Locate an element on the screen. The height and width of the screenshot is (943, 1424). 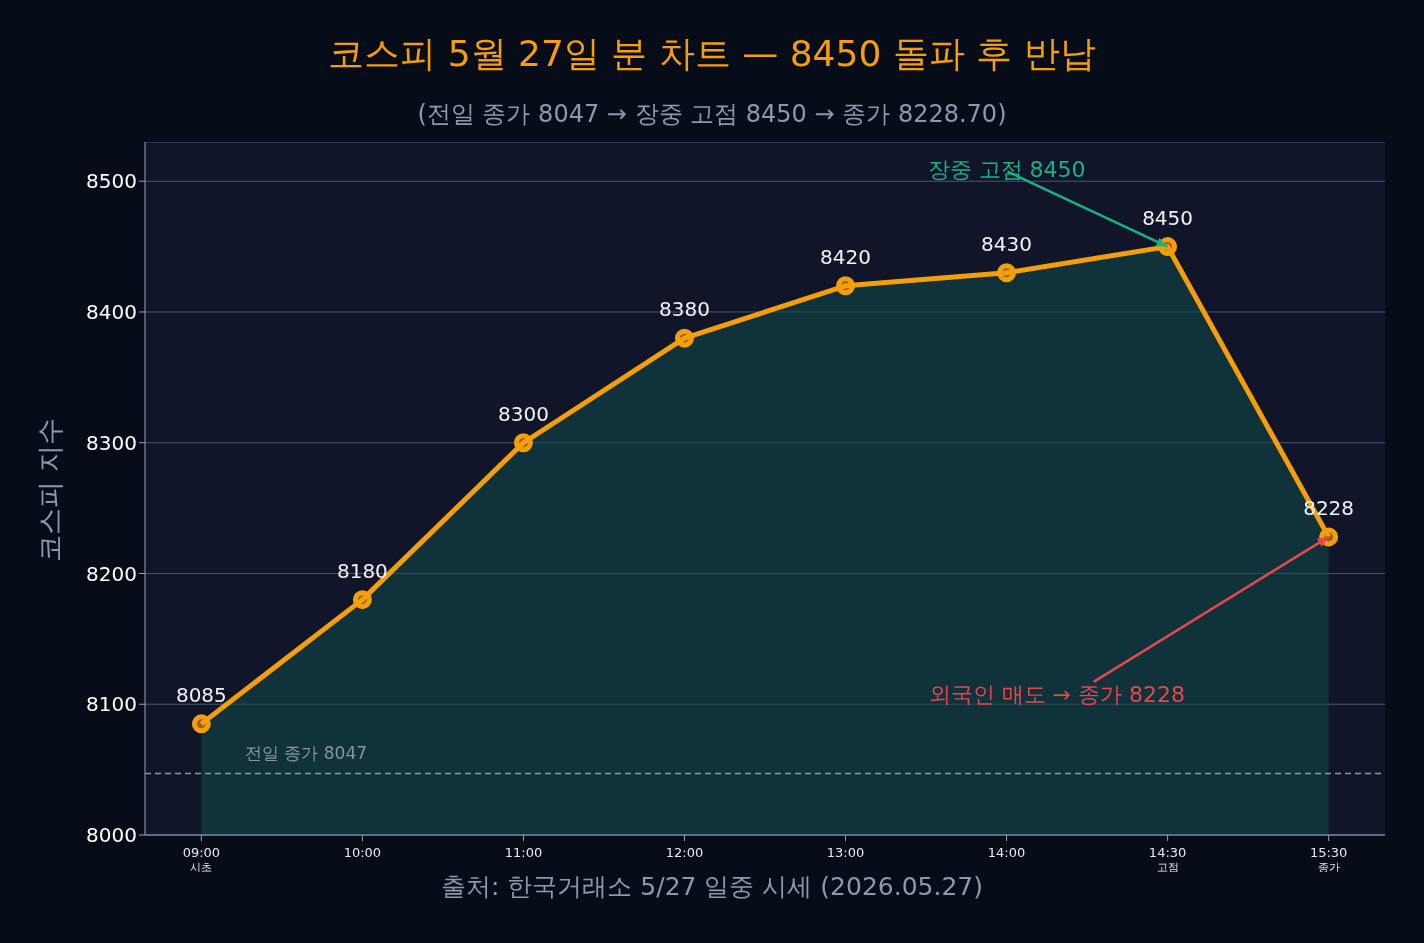
data-label: 8450 is located at coordinates (1168, 217).